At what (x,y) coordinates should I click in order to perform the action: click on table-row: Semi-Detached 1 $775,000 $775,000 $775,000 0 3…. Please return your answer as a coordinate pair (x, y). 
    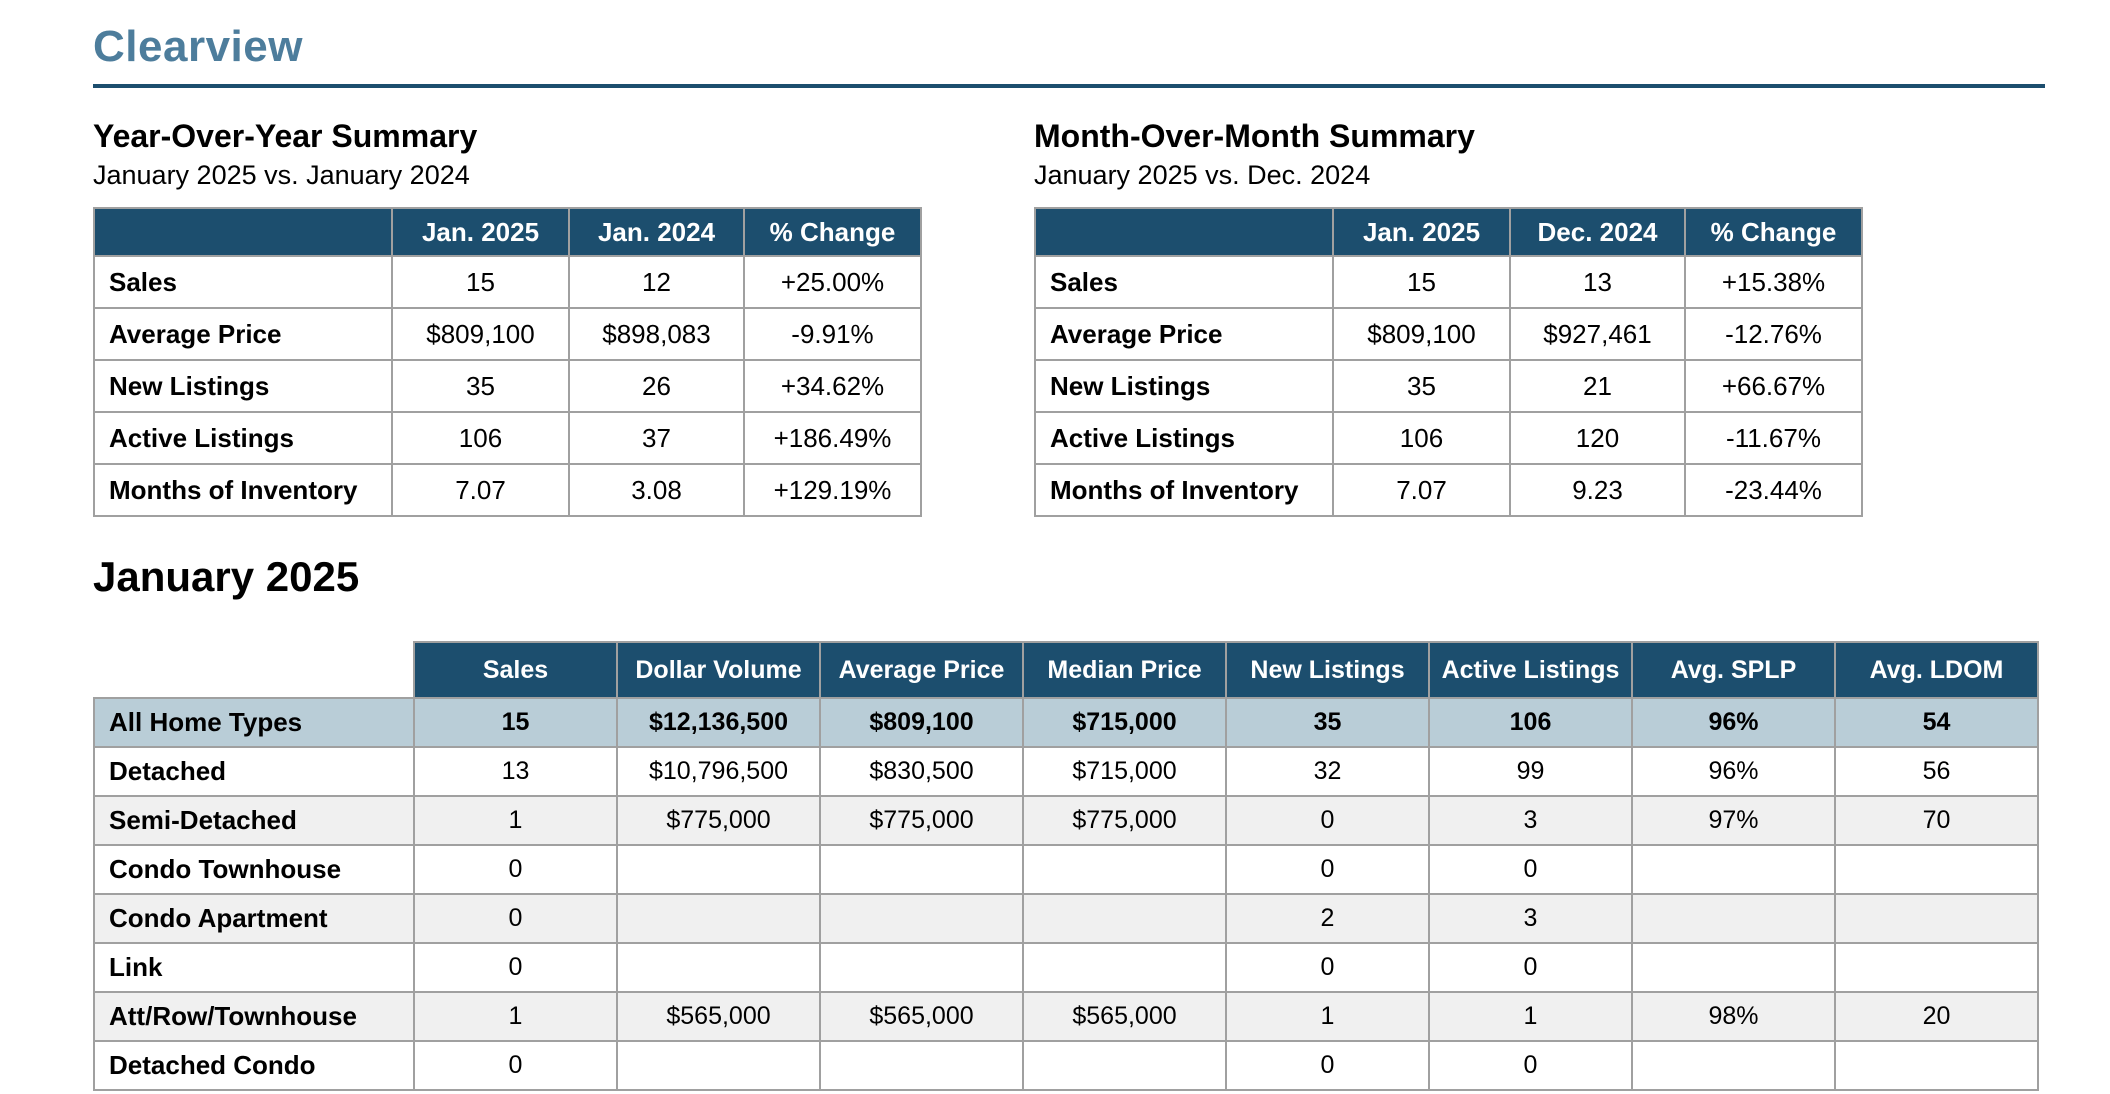
    Looking at the image, I should click on (1066, 820).